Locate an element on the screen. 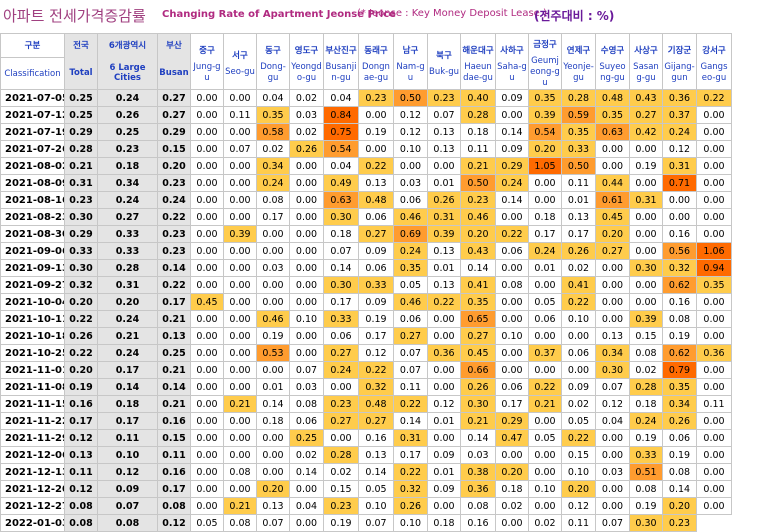 Image resolution: width=773 pixels, height=532 pixels. header-classification-en: Classification is located at coordinates (32, 73).